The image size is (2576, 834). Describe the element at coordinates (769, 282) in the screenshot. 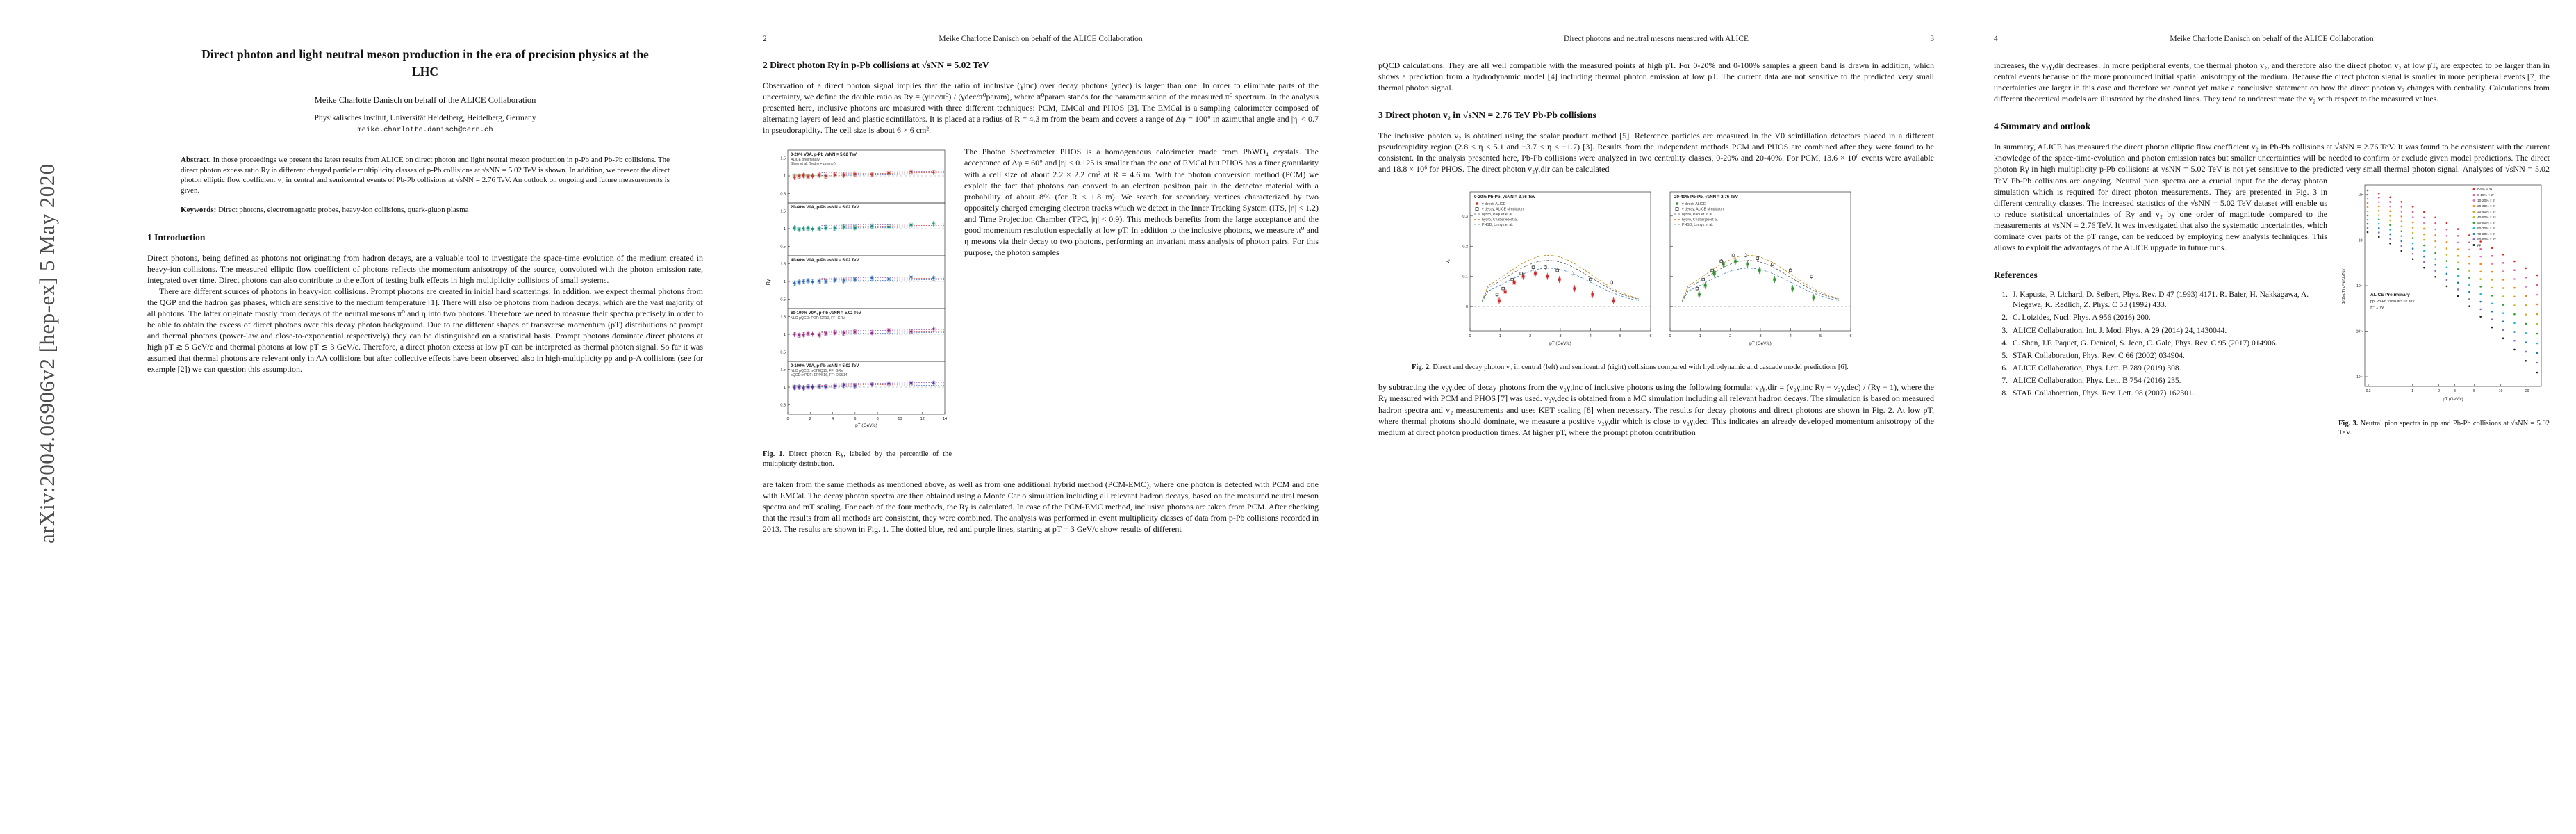

I see `svg-text: Rγ` at that location.